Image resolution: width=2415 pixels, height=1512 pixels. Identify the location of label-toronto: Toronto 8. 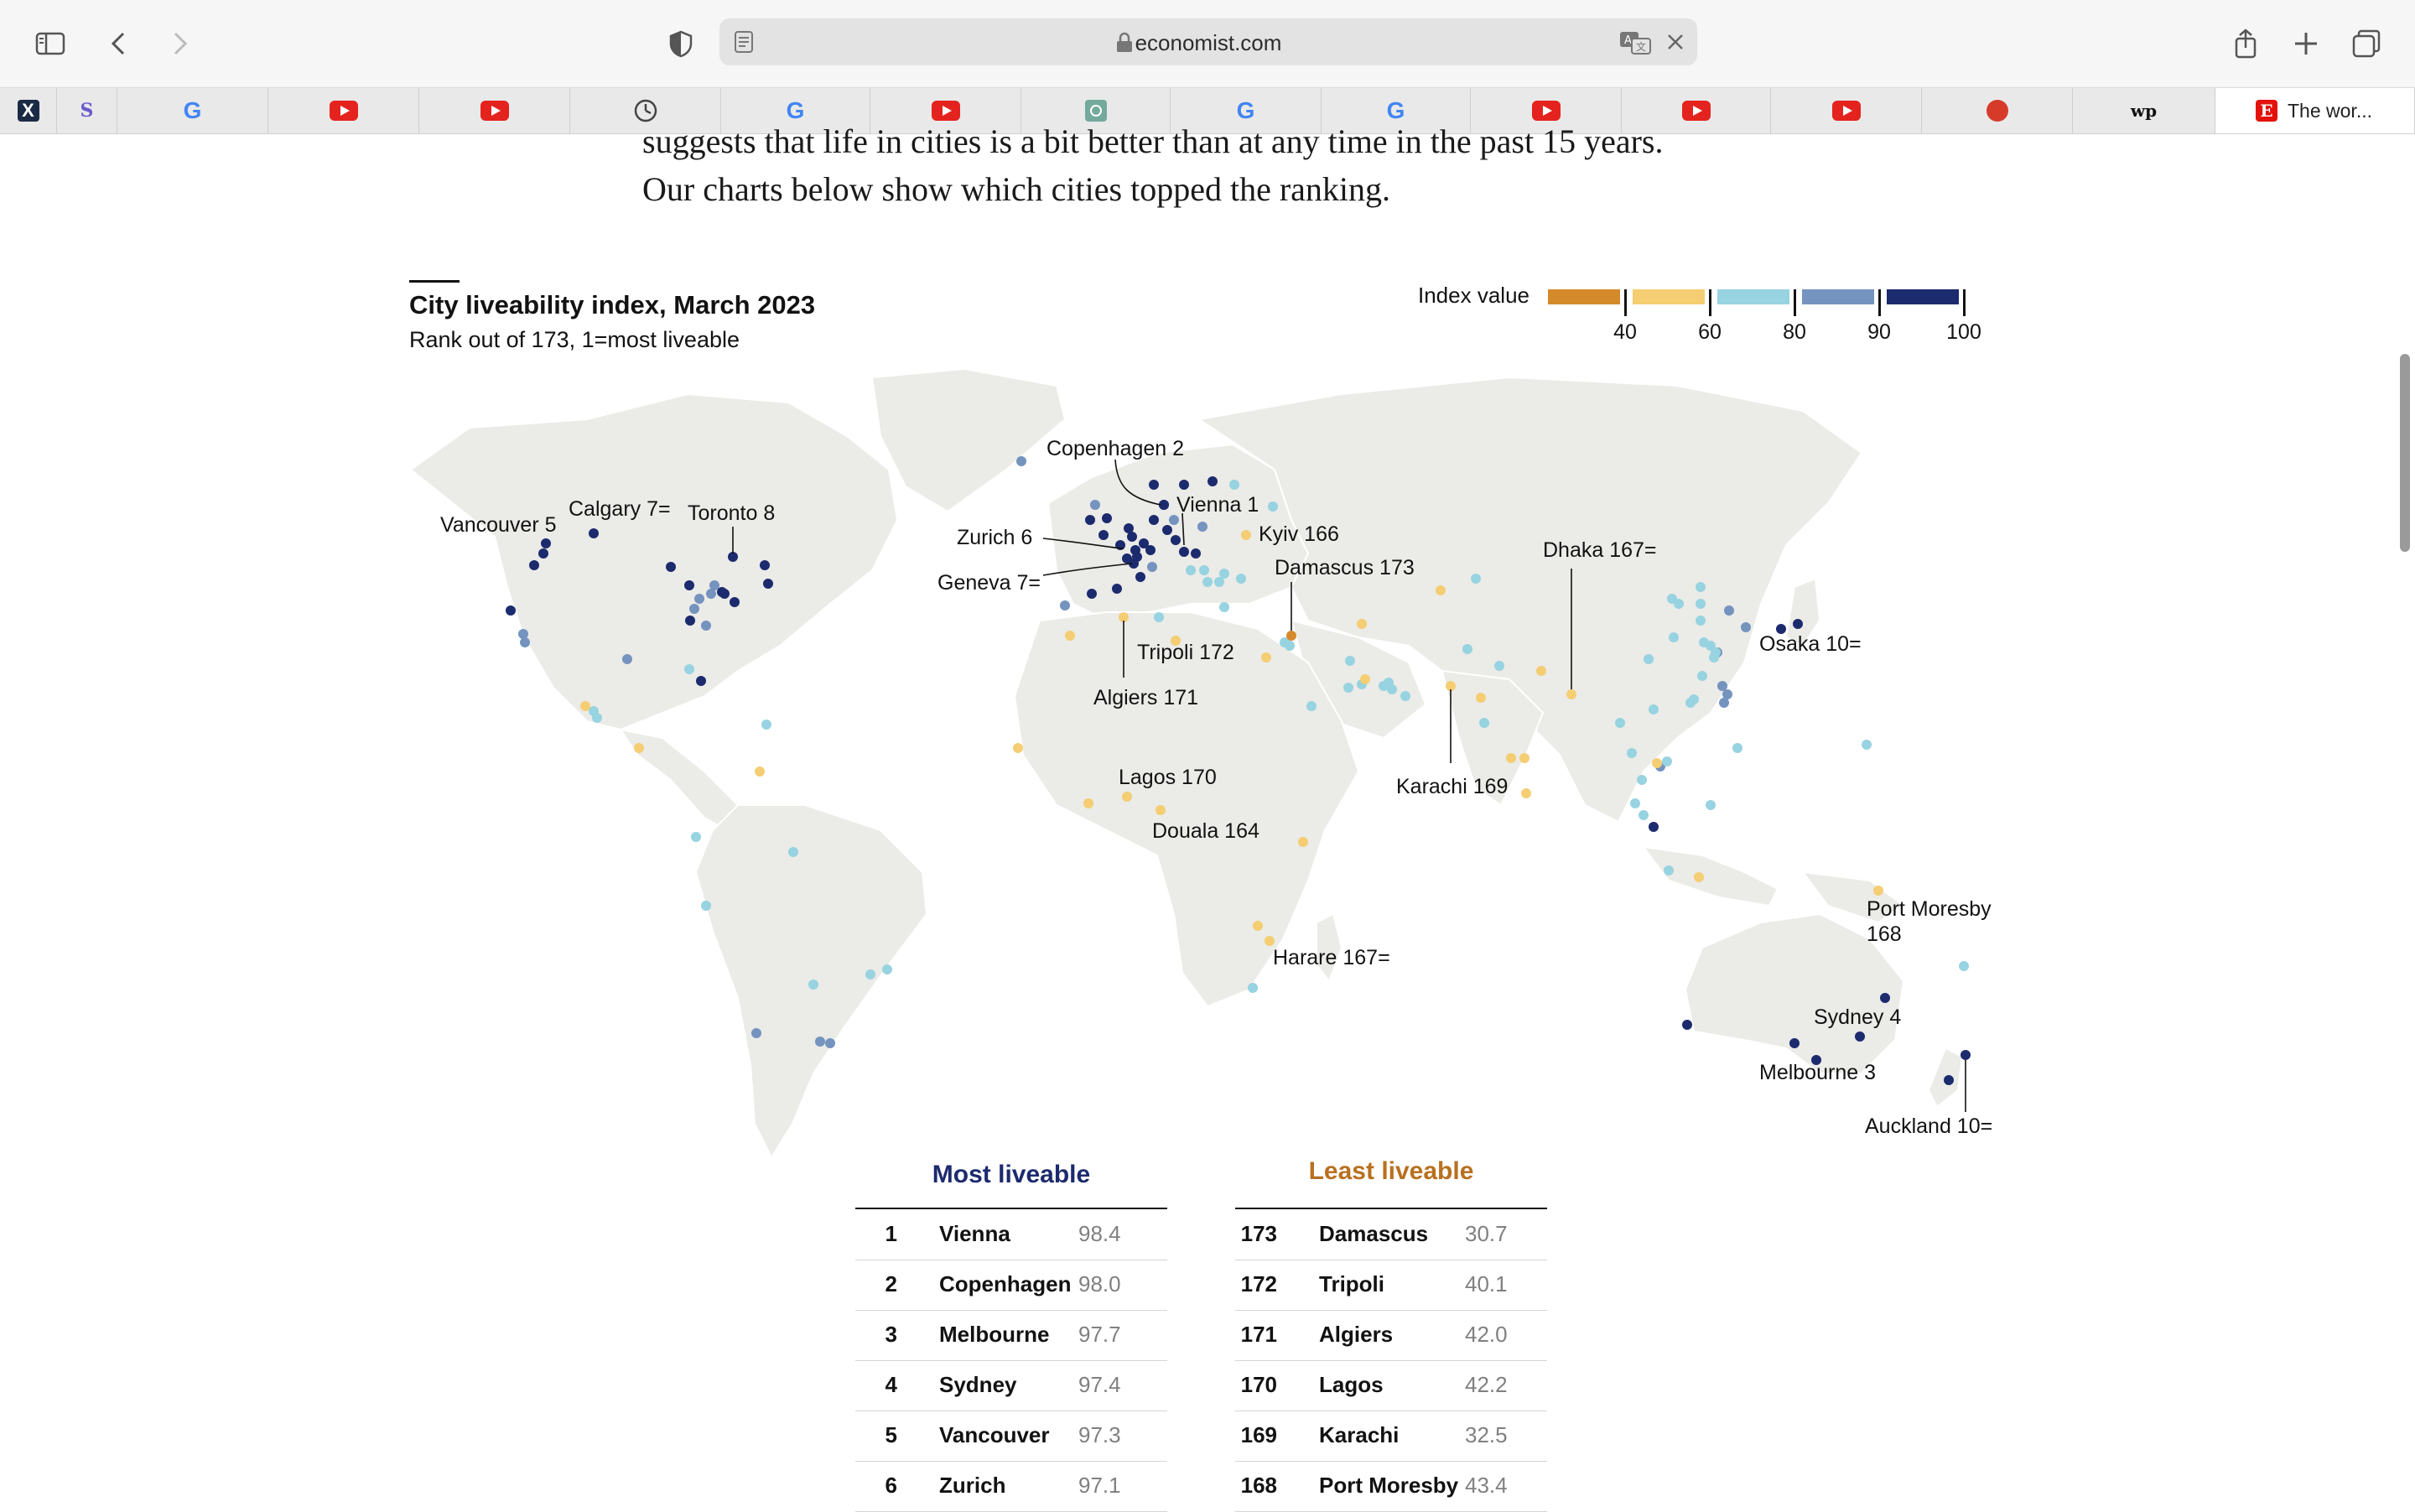
(731, 513).